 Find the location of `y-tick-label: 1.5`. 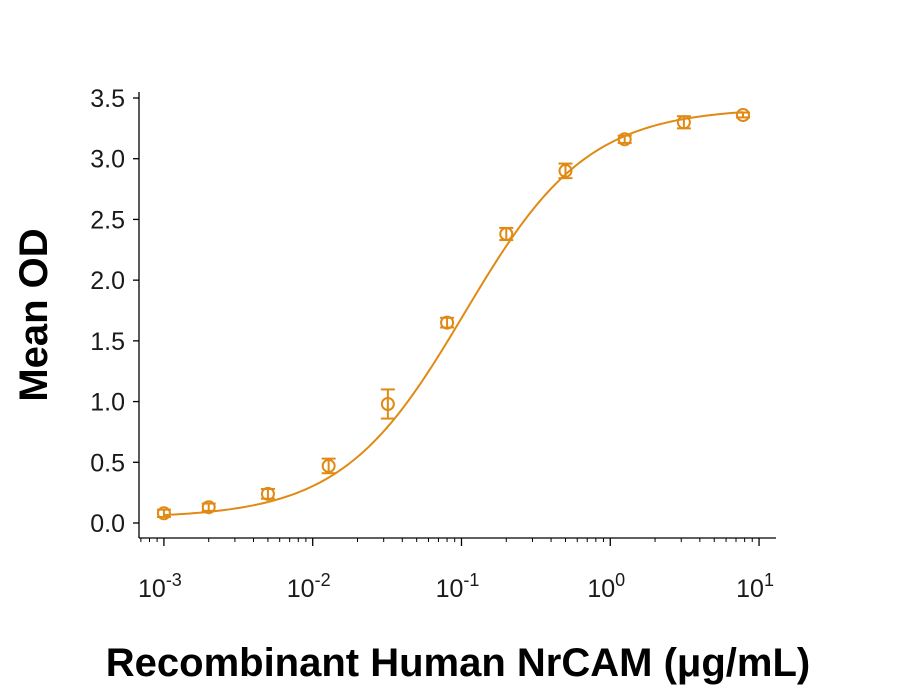

y-tick-label: 1.5 is located at coordinates (107, 342).